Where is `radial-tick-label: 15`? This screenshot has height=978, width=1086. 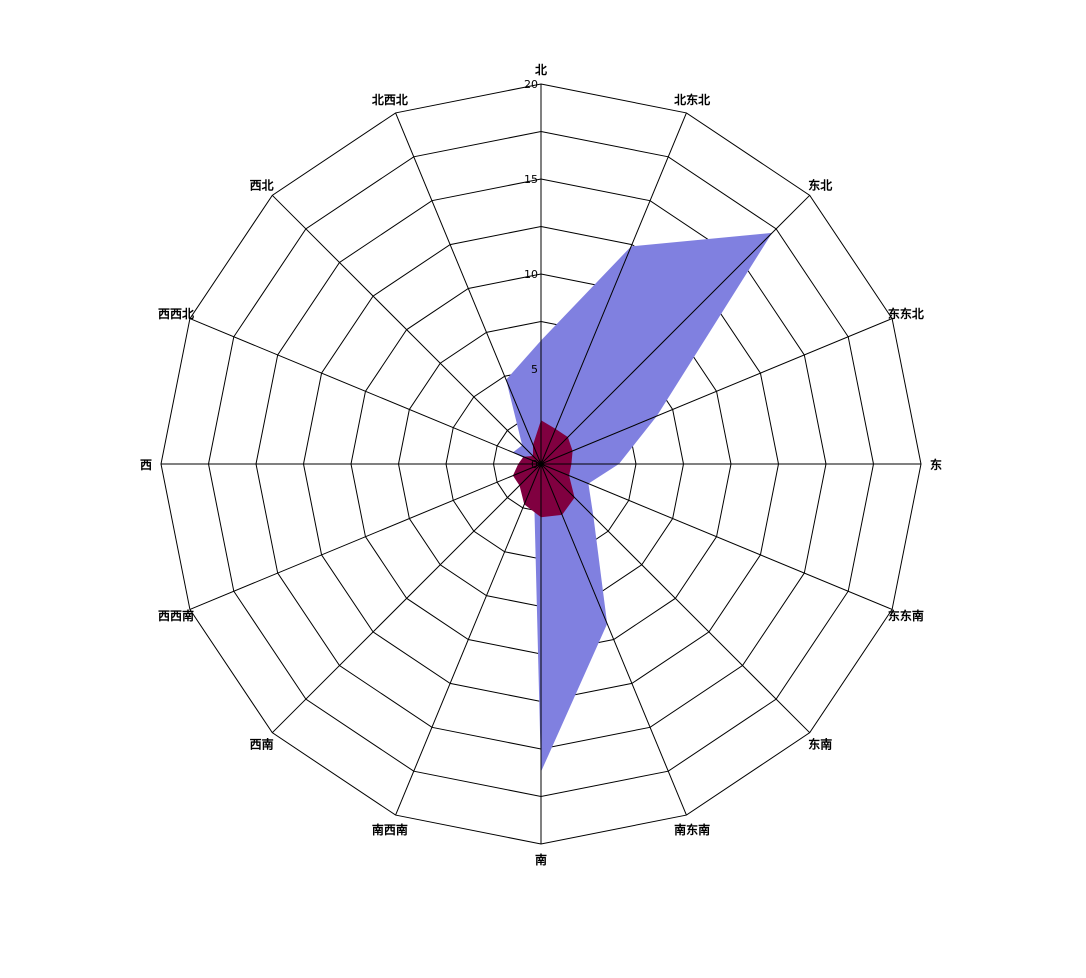
radial-tick-label: 15 is located at coordinates (531, 179).